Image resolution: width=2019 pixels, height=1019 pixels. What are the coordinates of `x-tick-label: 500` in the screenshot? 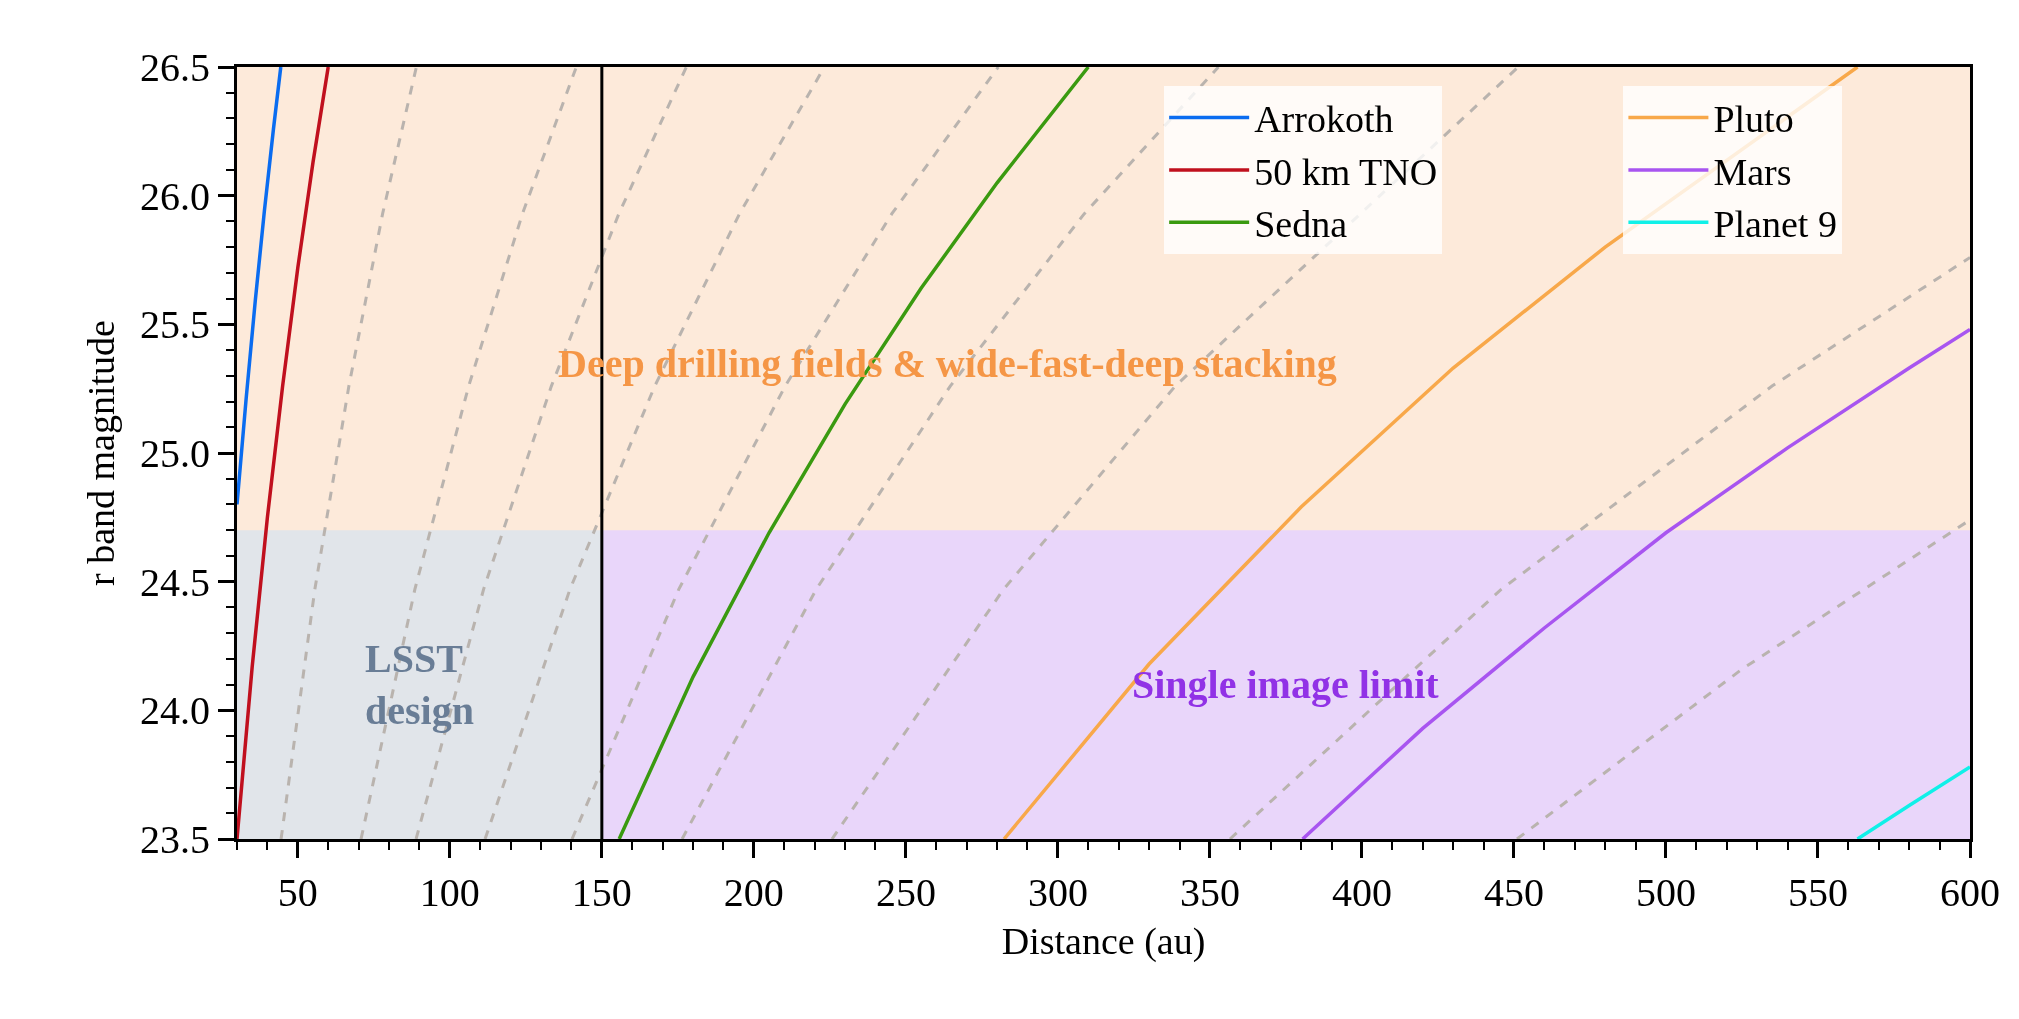 It's located at (1665, 892).